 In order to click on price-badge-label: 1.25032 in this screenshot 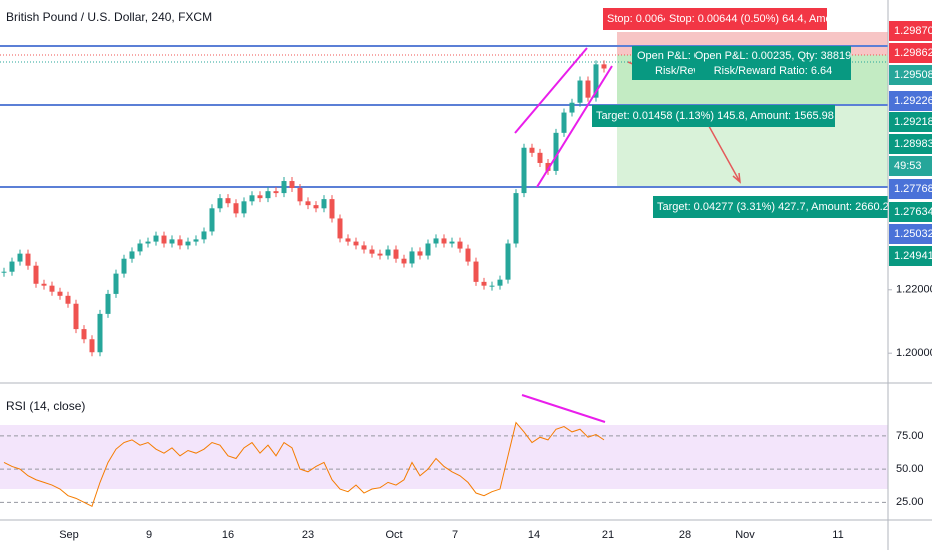, I will do `click(913, 234)`.